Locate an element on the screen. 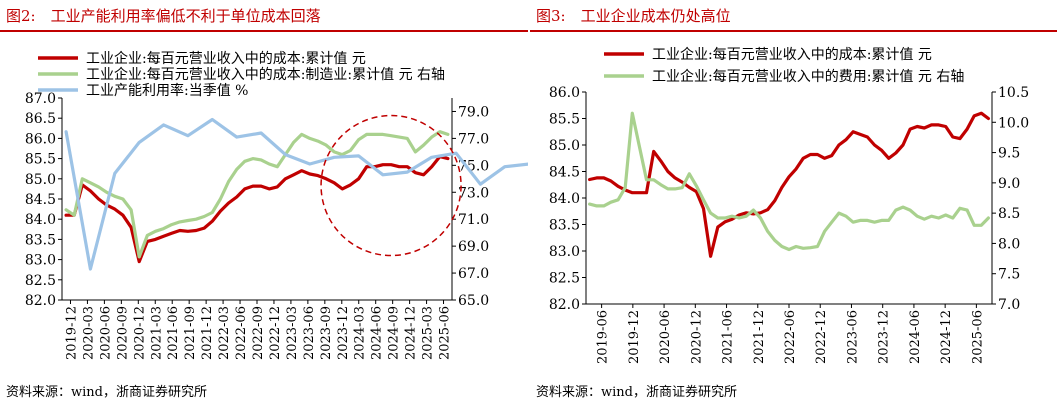  fig3-x-tick-label: 2024-12 is located at coordinates (946, 337).